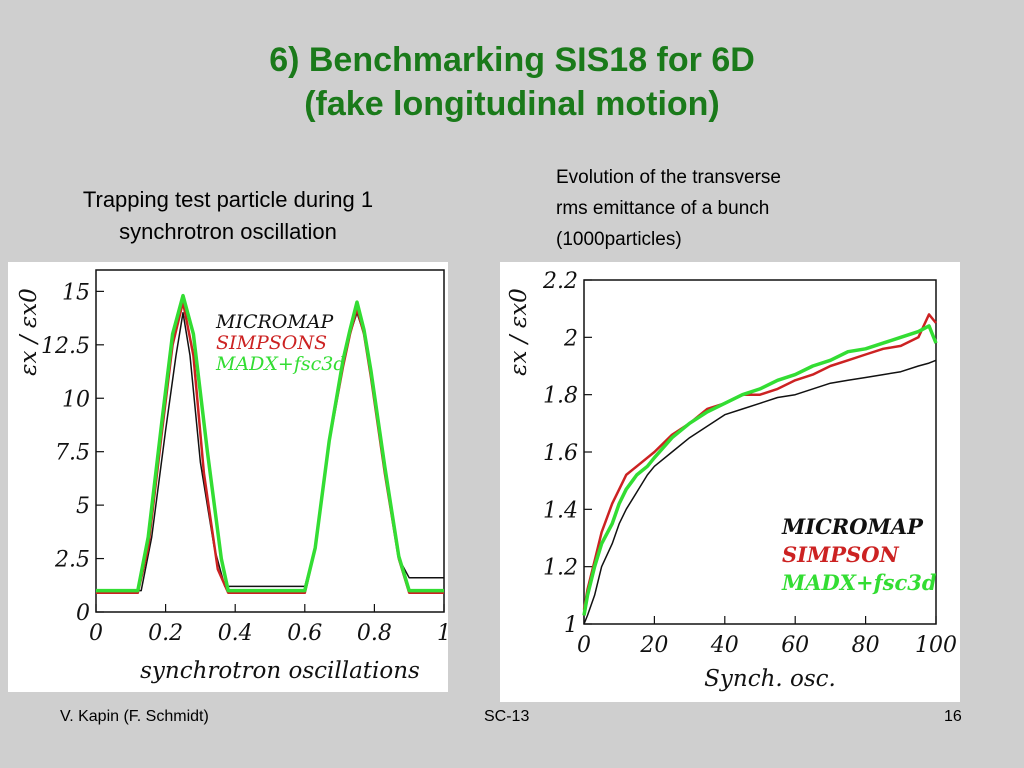 The image size is (1024, 768). I want to click on y-tick-label: 12.5, so click(65, 346).